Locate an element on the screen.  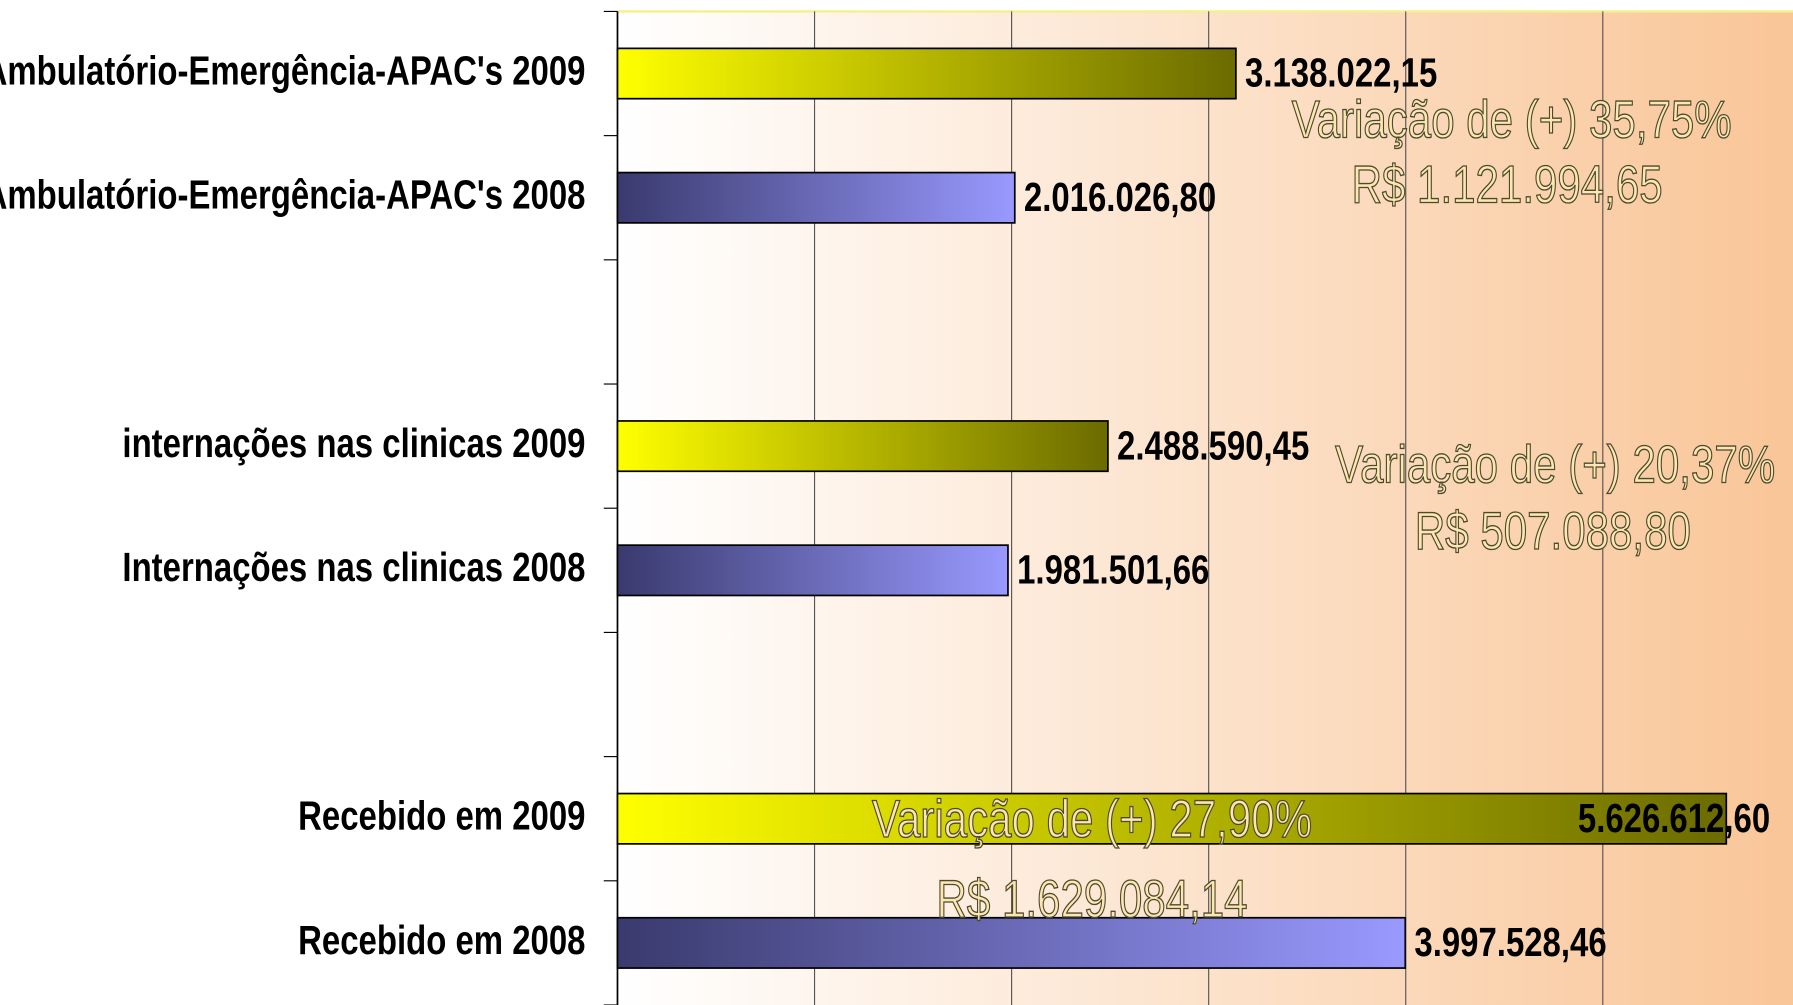
category-label: internações nas clinicas 2009 is located at coordinates (353, 442).